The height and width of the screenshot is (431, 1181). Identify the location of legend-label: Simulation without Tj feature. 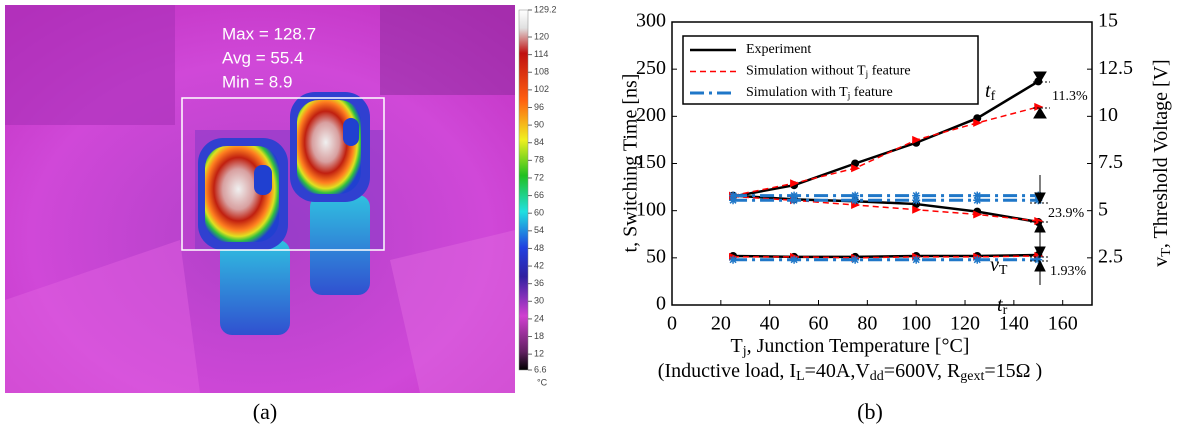
(828, 72).